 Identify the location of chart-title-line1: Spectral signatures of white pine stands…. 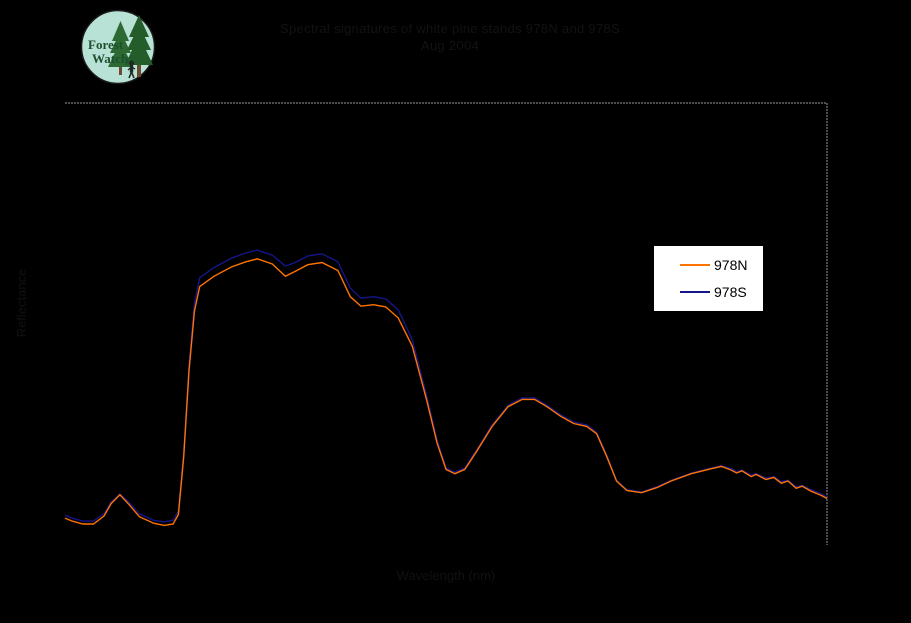
(450, 28).